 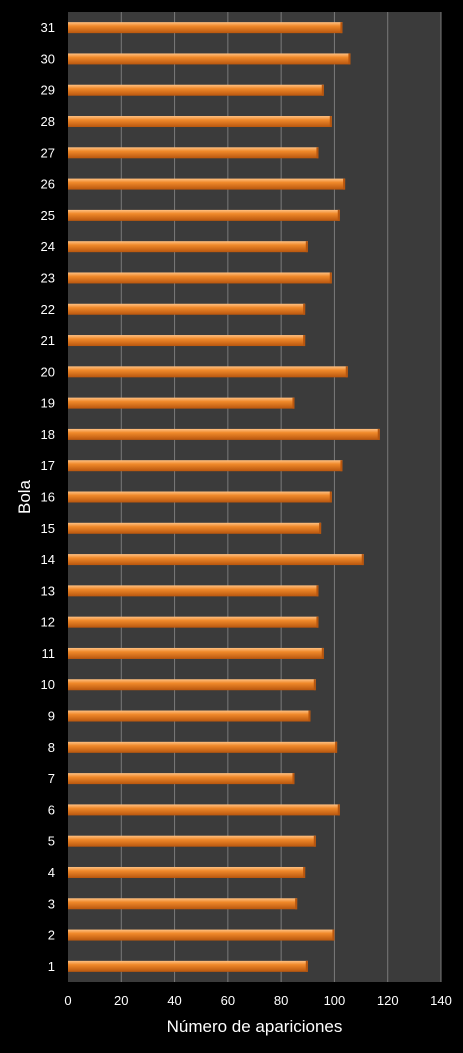 What do you see at coordinates (51, 966) in the screenshot?
I see `y-tick-label: 1` at bounding box center [51, 966].